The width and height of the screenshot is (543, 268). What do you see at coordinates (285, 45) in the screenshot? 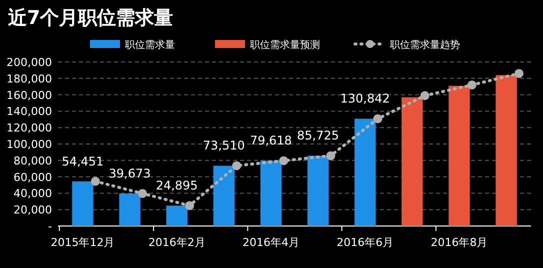
I see `legend-label: 职位需求量预测` at bounding box center [285, 45].